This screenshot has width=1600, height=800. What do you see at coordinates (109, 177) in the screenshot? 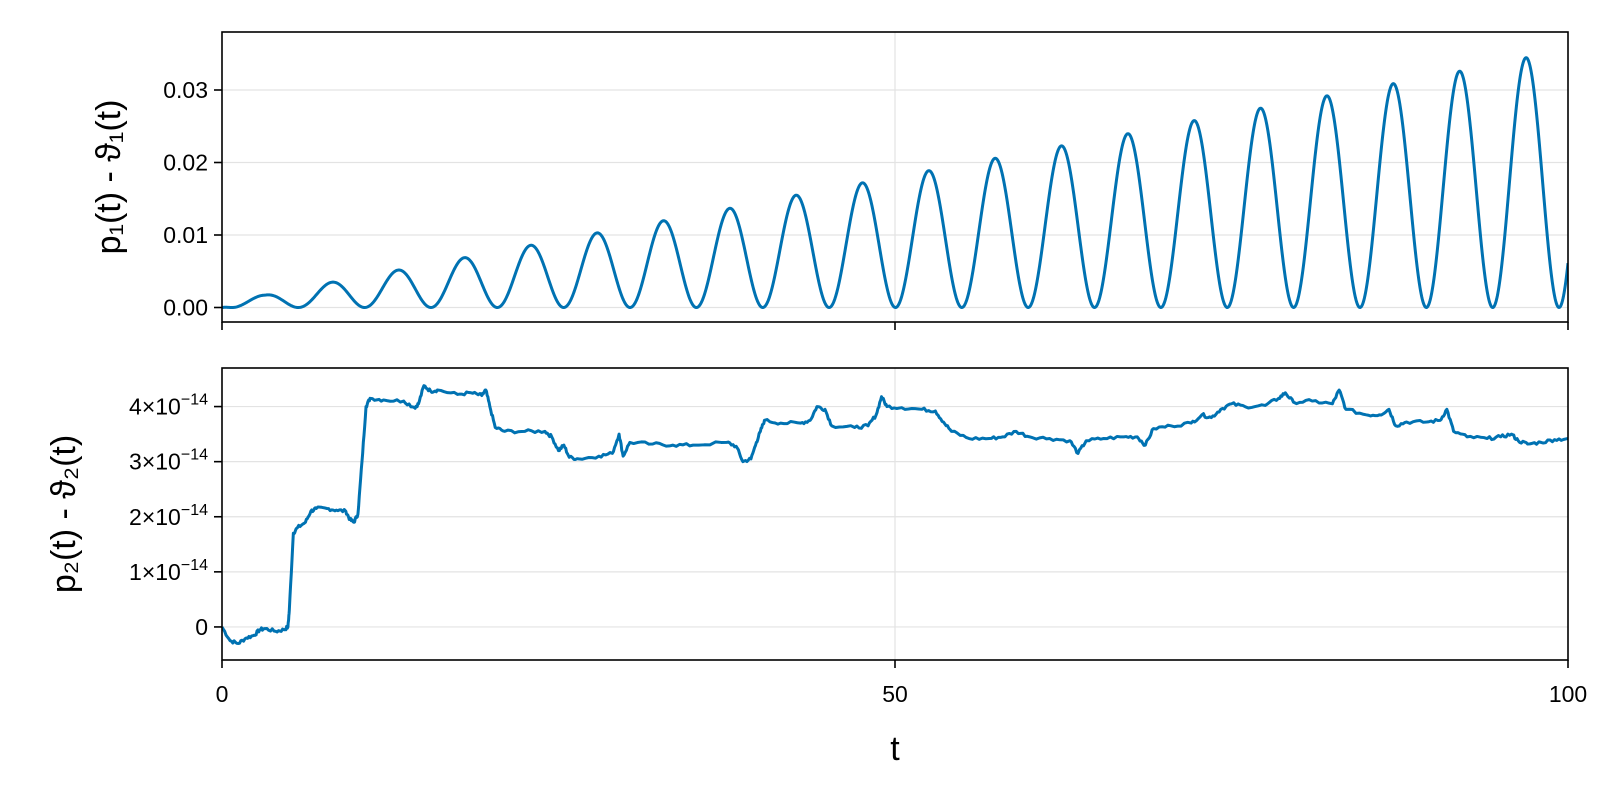
I see `y-axis-label: p₁(t) - ϑ₁(t)` at bounding box center [109, 177].